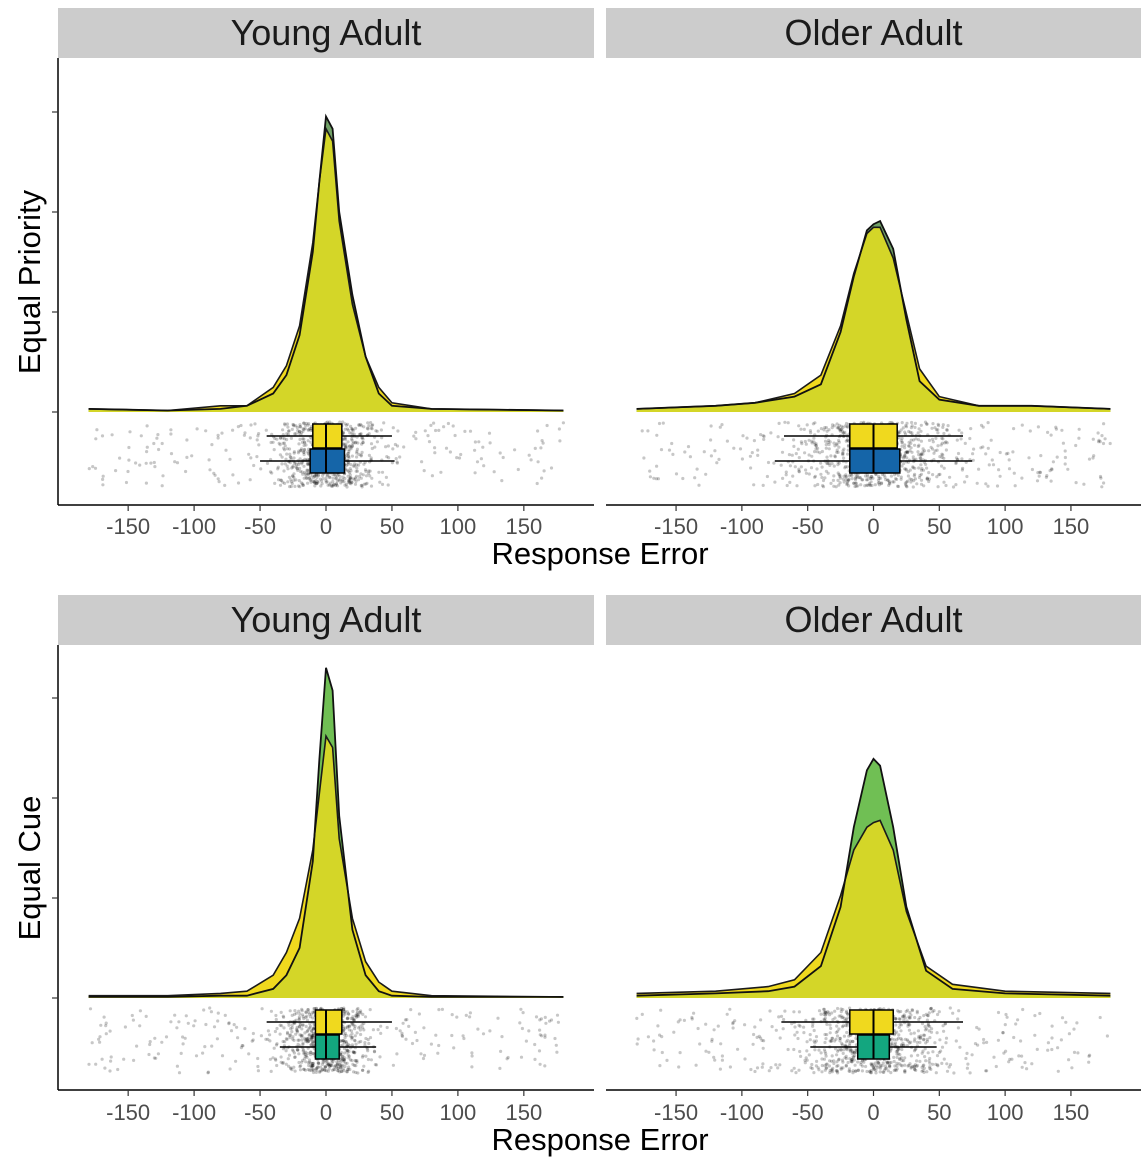 Image resolution: width=1141 pixels, height=1160 pixels. Describe the element at coordinates (1071, 1112) in the screenshot. I see `x-tick-label: 150` at that location.